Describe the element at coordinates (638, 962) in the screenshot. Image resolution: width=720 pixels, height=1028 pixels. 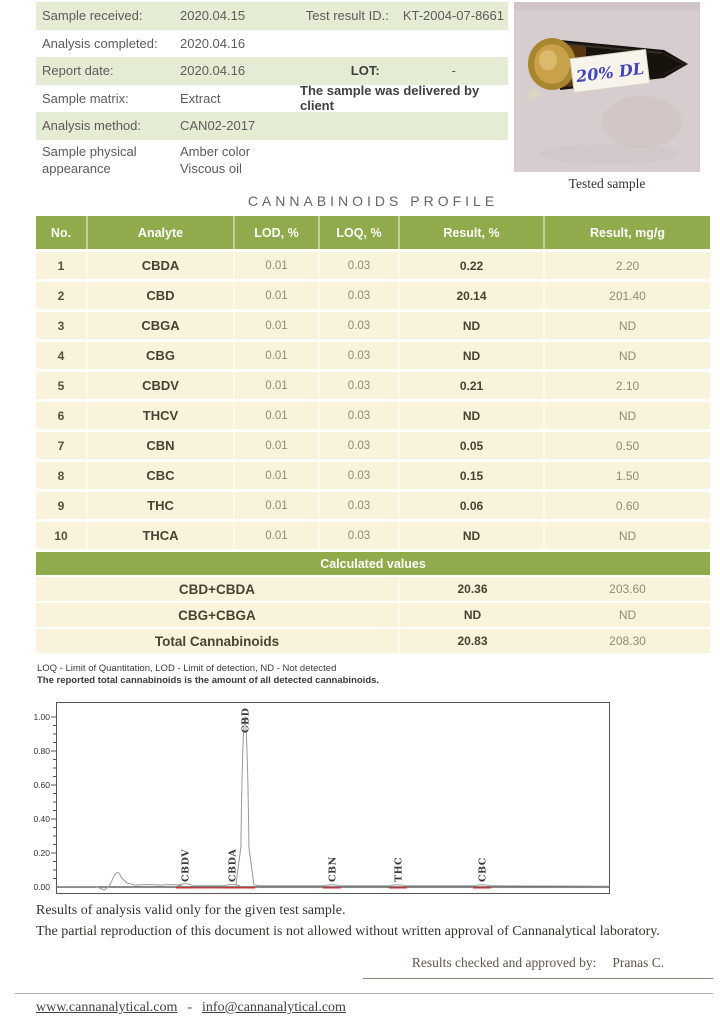
I see `approved-by-name: Pranas C.` at that location.